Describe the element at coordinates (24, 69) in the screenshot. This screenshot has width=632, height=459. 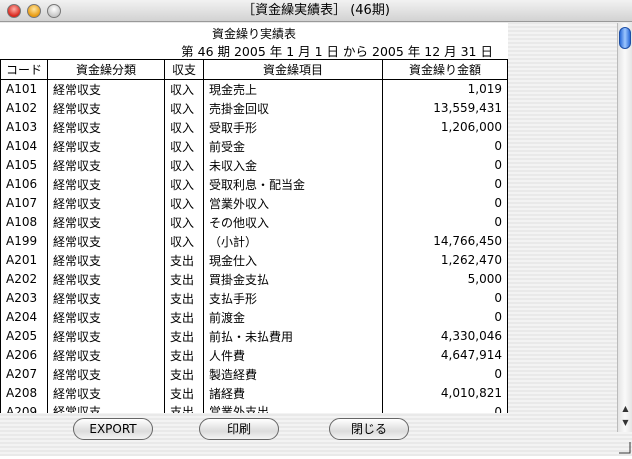
I see `header-code: コード` at that location.